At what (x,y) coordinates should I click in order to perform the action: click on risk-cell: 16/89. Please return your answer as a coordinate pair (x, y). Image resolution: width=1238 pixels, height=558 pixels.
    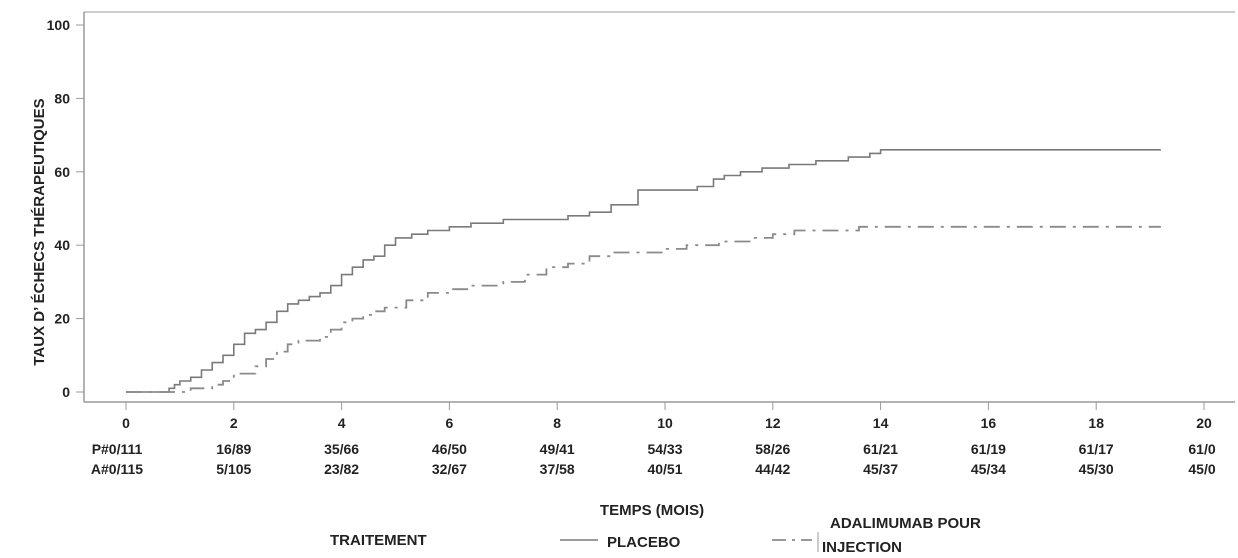
    Looking at the image, I should click on (233, 449).